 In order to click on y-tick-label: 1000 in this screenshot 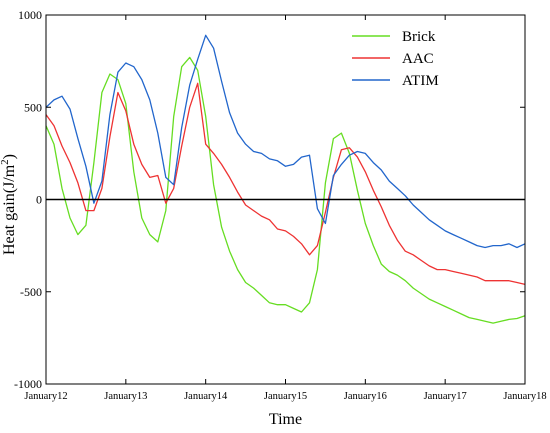, I will do `click(30, 15)`.